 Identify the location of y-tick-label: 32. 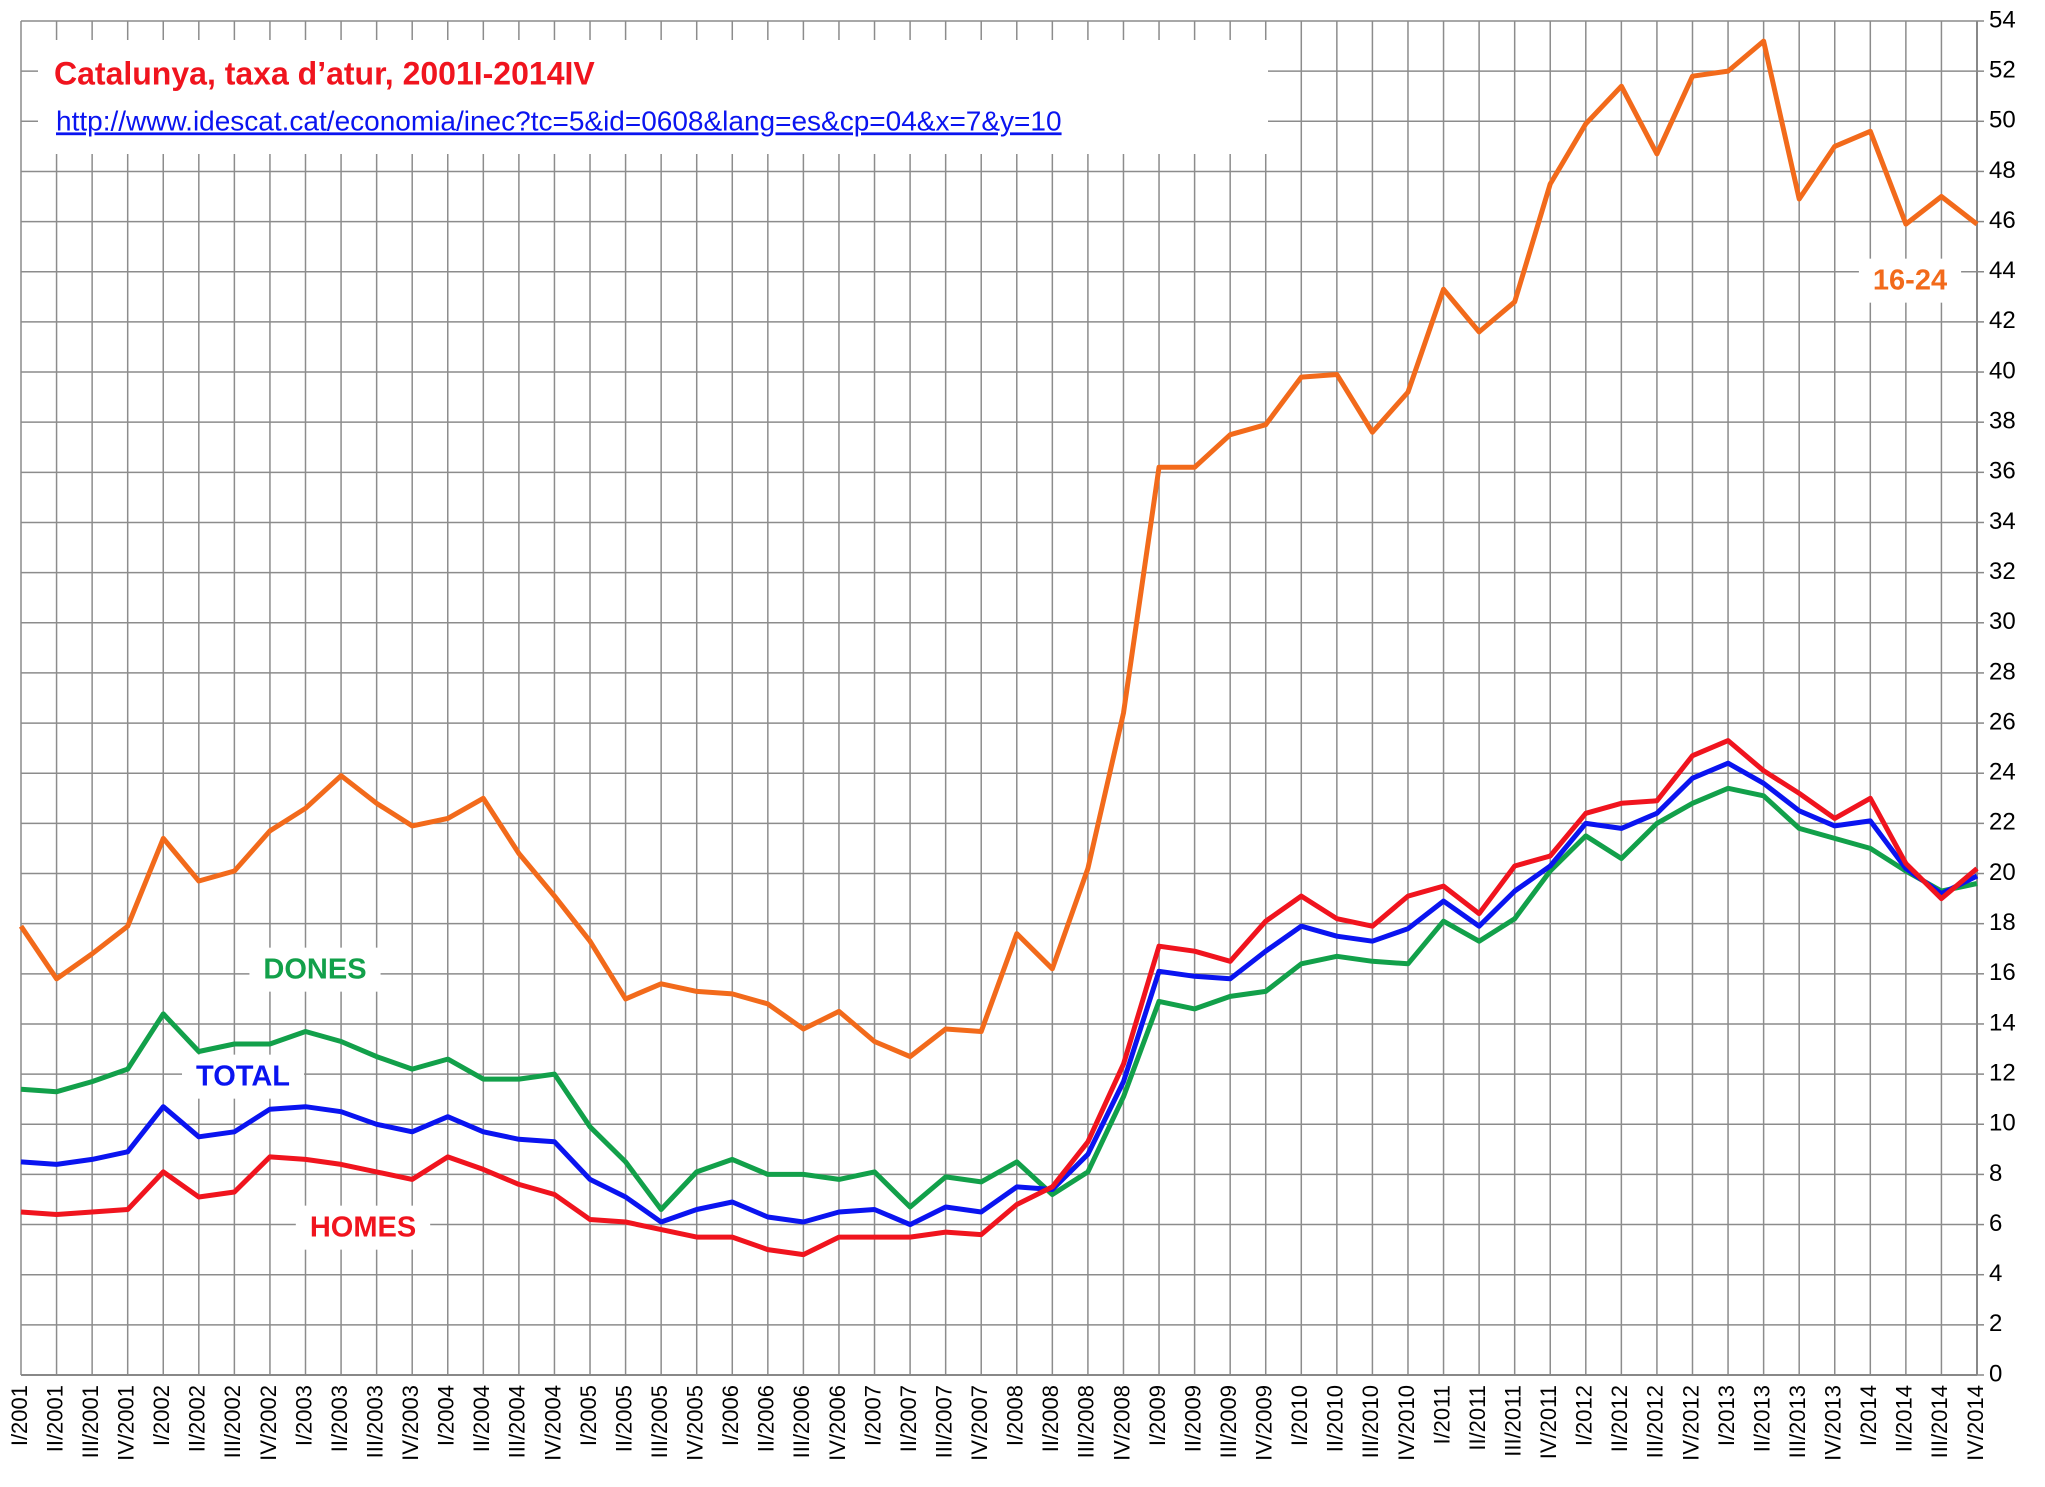
(2002, 571).